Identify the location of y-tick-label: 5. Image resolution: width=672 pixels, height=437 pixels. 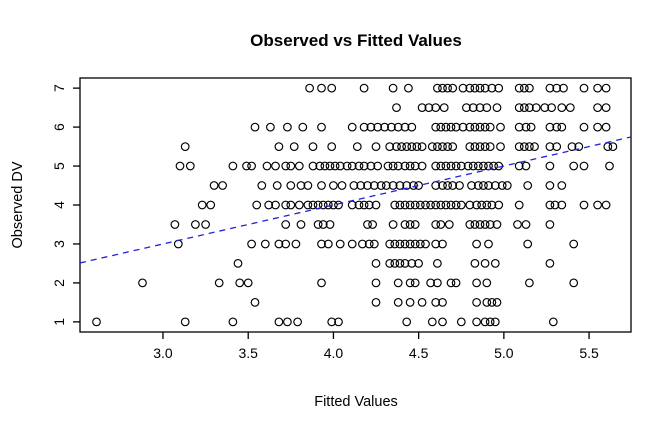
(59, 166).